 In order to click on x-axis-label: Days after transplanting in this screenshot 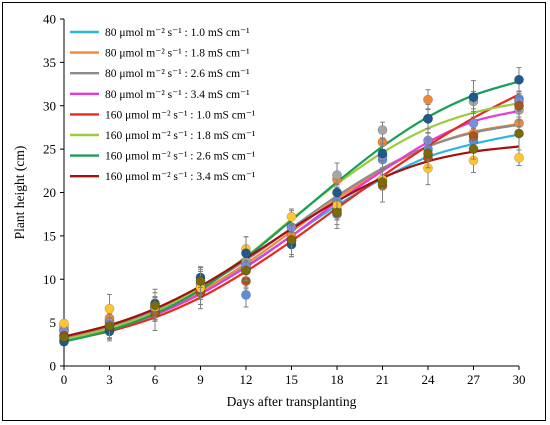, I will do `click(292, 401)`.